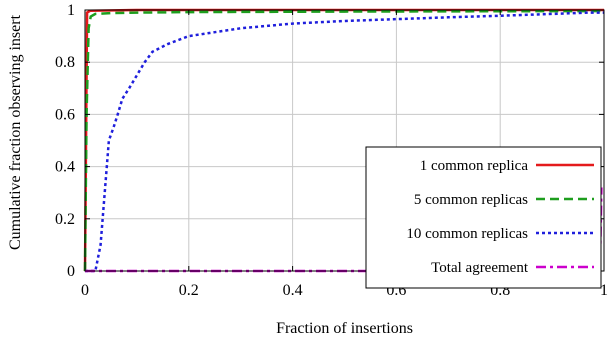 The height and width of the screenshot is (343, 608). I want to click on legend-label: 5 common replicas, so click(471, 200).